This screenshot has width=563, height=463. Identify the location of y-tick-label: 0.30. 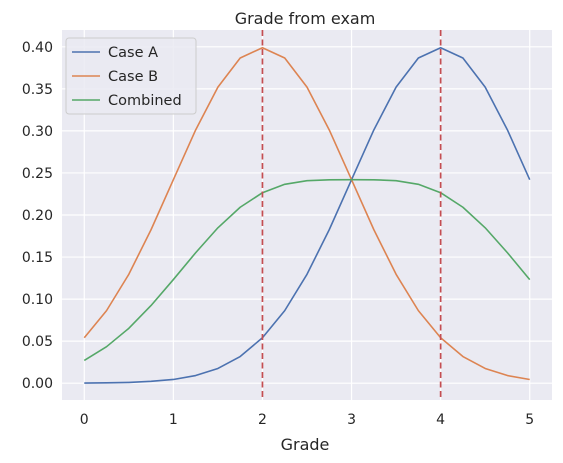
(37, 132).